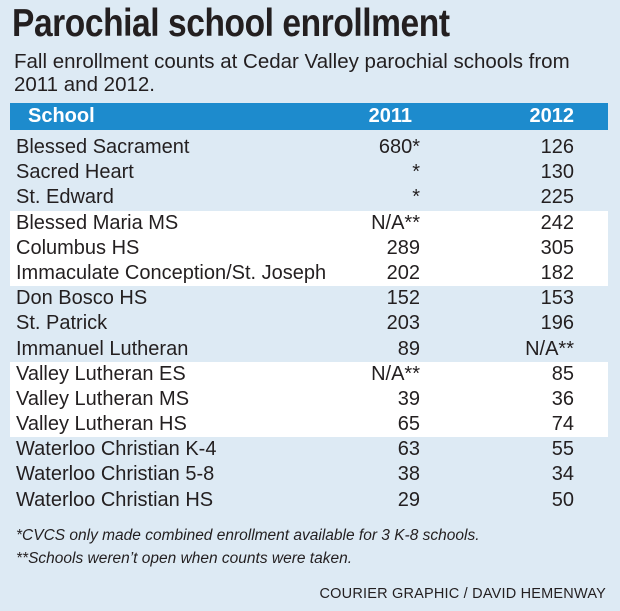  I want to click on table-row: Immanuel Lutheran 89 N/A**, so click(309, 349).